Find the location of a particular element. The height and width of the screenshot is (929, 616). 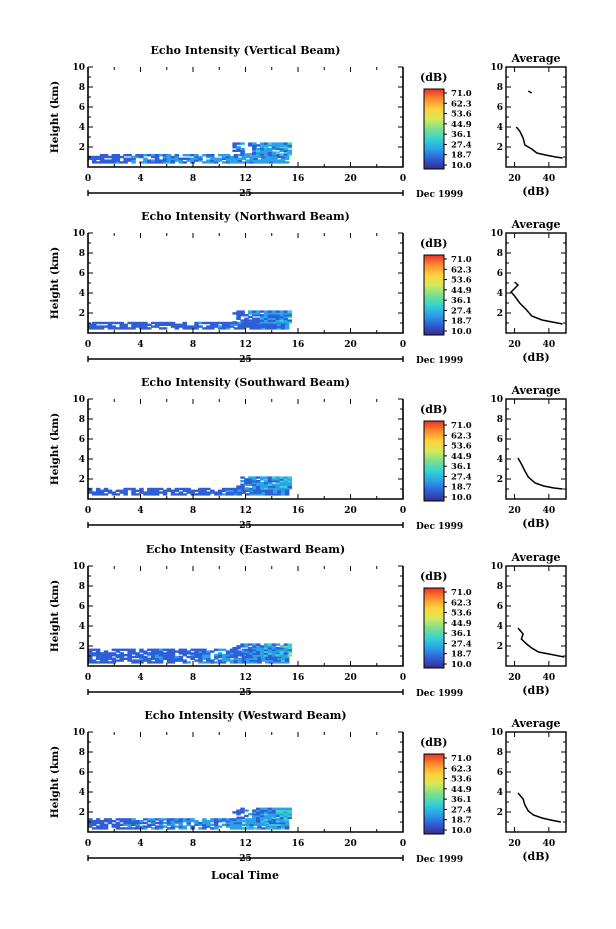

avg-y-tick-label: 8 is located at coordinates (500, 88).